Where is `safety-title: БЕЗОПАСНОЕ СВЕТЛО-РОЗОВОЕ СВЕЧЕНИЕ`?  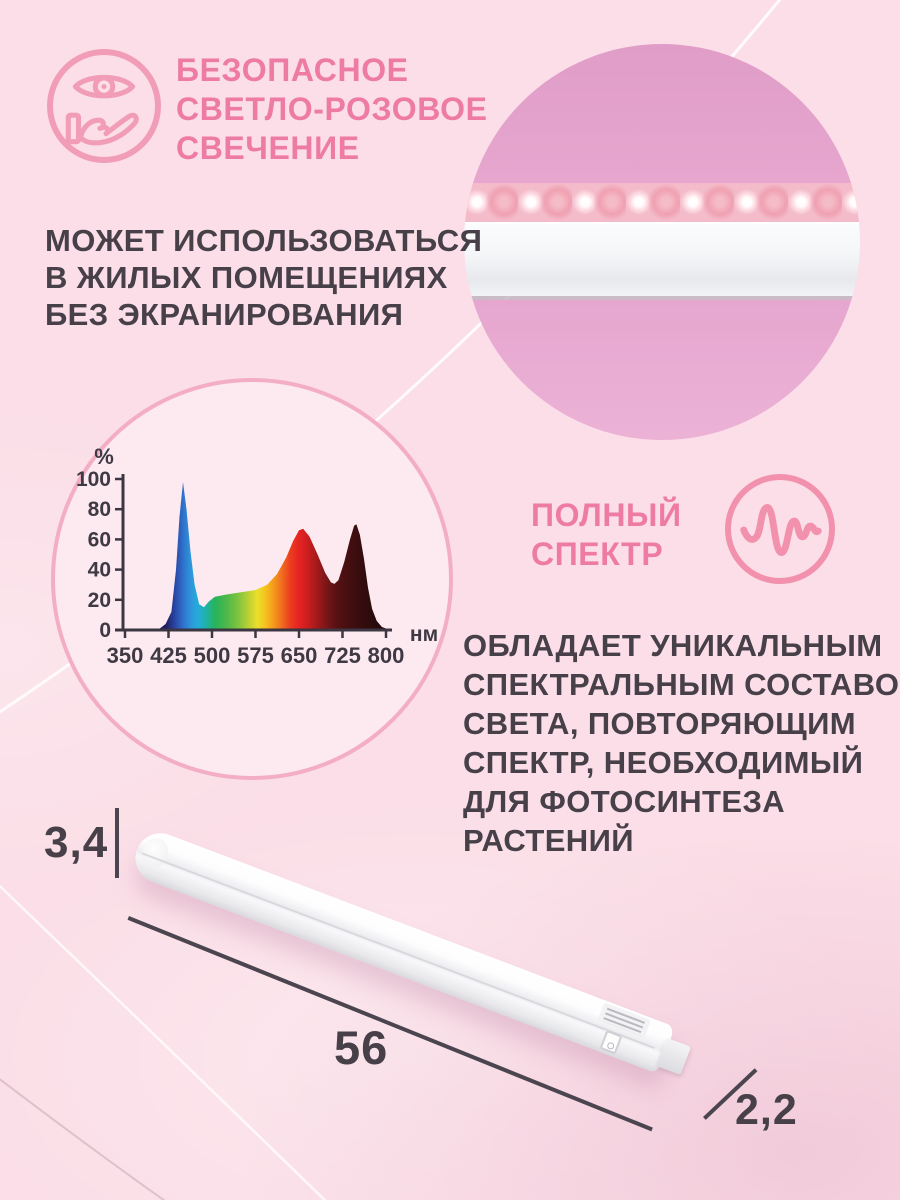
safety-title: БЕЗОПАСНОЕ СВЕТЛО-РОЗОВОЕ СВЕЧЕНИЕ is located at coordinates (332, 109).